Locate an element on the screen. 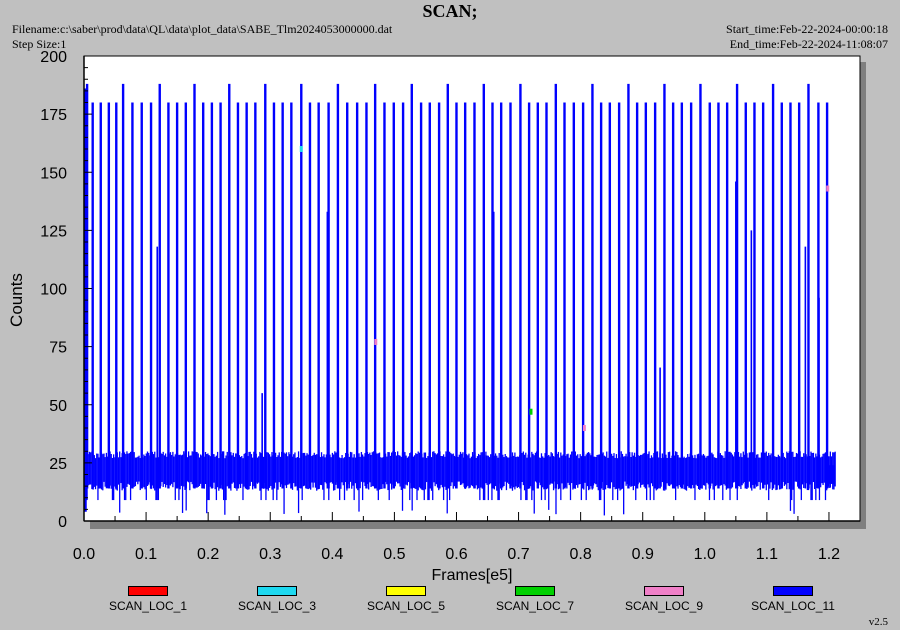 The width and height of the screenshot is (900, 630). end-time-label: End_time:Feb-22-2024-11:08:07 is located at coordinates (808, 44).